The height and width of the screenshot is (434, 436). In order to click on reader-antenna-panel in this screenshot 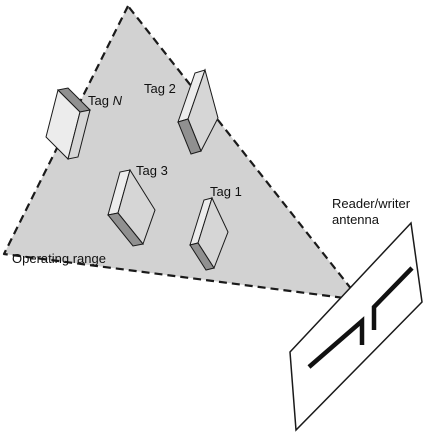, I will do `click(356, 326)`.